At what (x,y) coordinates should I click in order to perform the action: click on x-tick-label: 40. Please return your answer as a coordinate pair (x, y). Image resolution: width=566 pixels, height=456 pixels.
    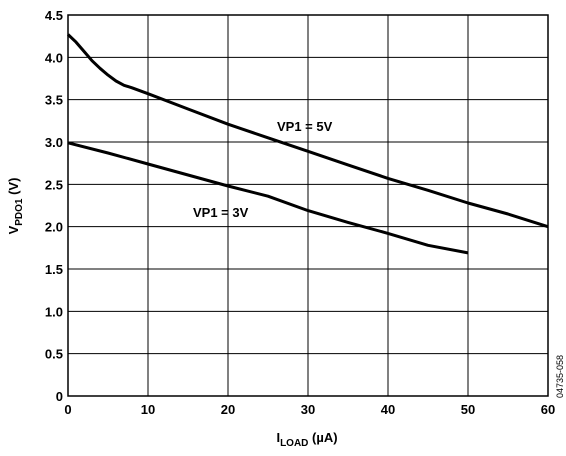
    Looking at the image, I should click on (388, 409).